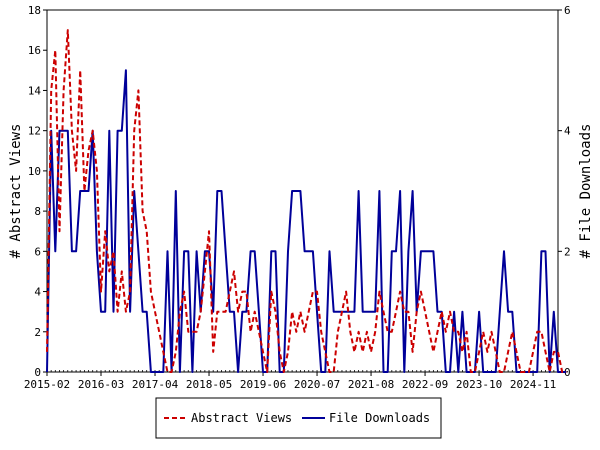  I want to click on y2-tick-label: 0, so click(567, 372).